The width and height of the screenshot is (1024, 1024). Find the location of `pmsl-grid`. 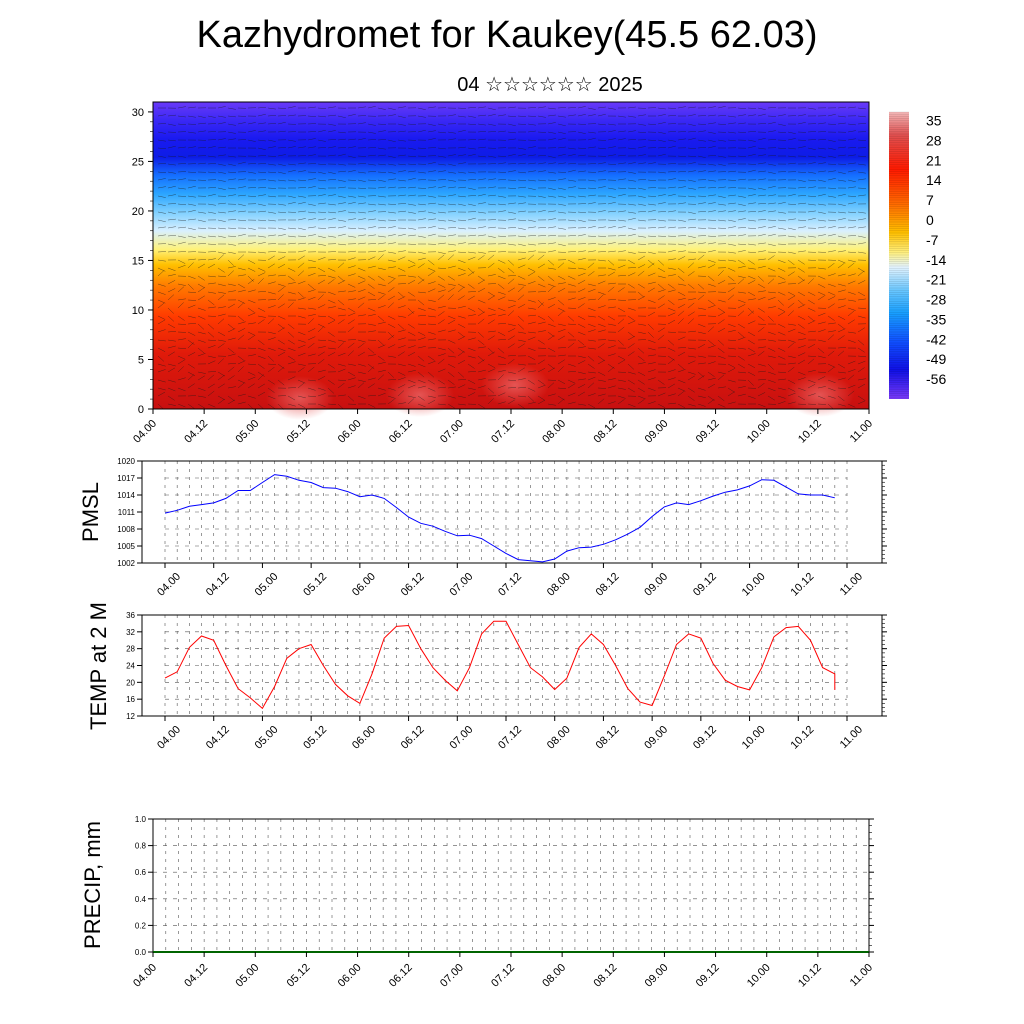

pmsl-grid is located at coordinates (506, 512).